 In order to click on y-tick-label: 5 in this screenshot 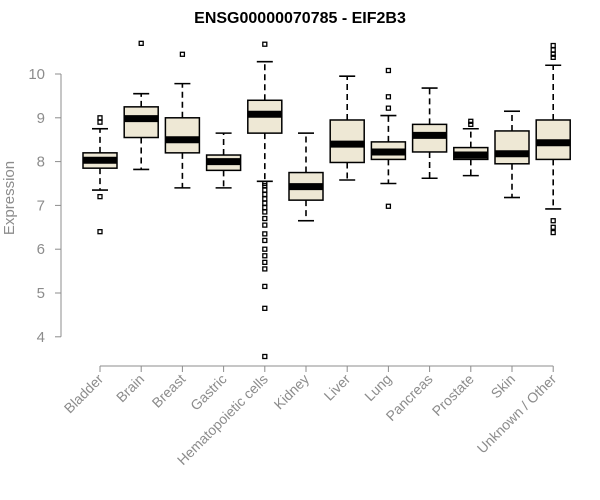, I will do `click(41, 293)`.